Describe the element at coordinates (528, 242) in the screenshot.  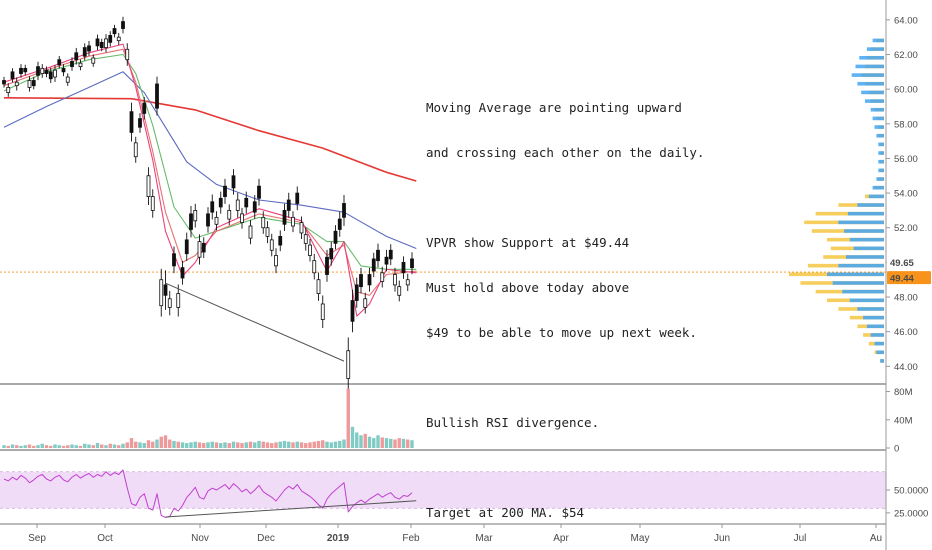
I see `annotation-line: VPVR show Support at $49.44` at that location.